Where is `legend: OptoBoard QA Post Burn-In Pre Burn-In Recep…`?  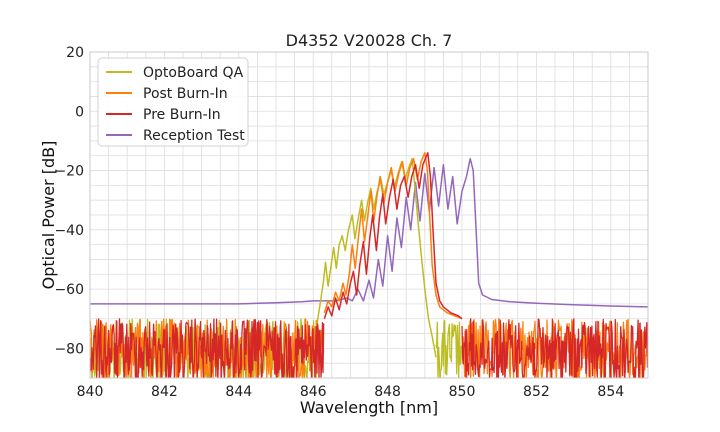
legend: OptoBoard QA Post Burn-In Pre Burn-In Recep… is located at coordinates (173, 102).